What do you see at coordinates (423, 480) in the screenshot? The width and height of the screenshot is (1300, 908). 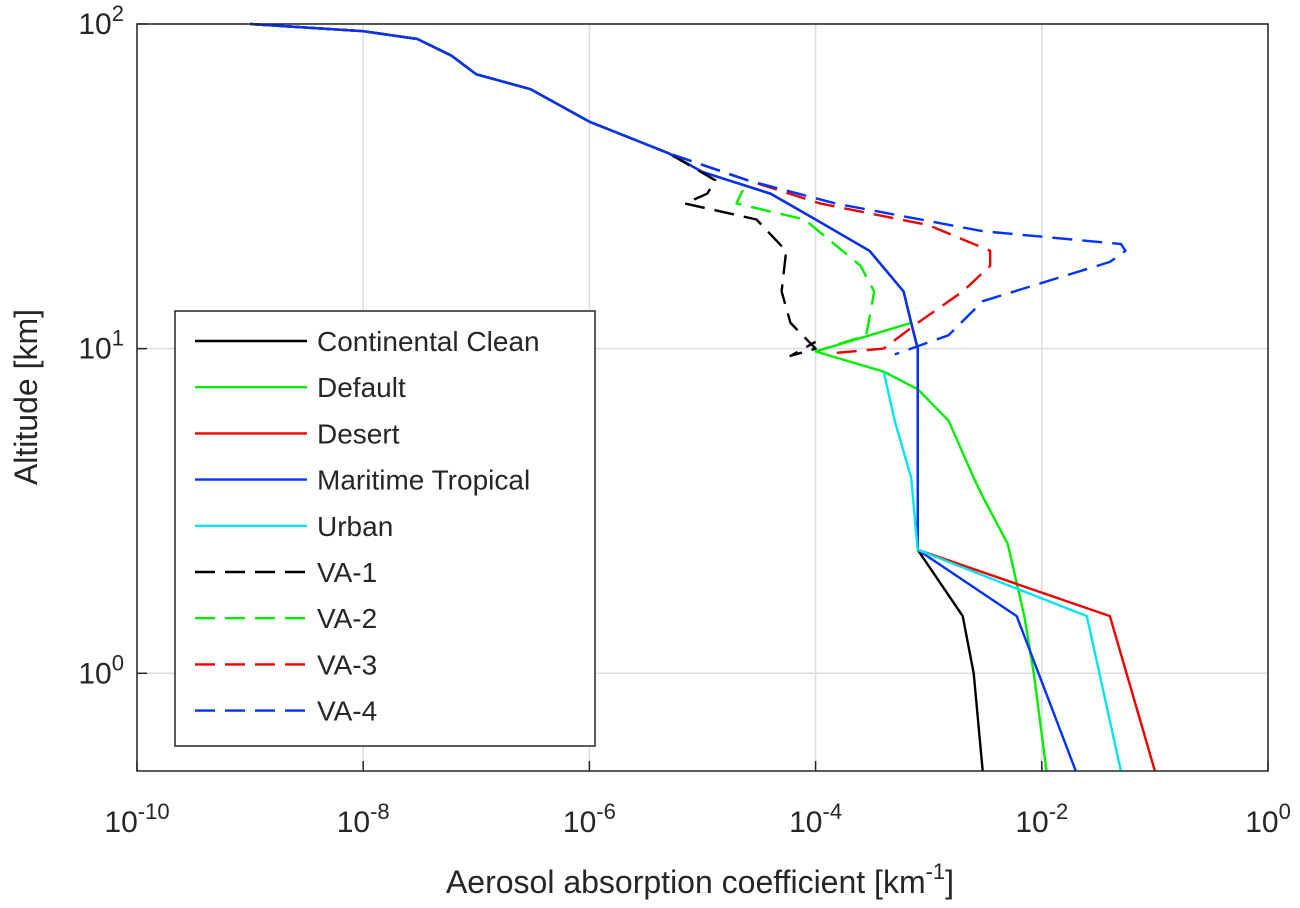 I see `legend-label: Maritime Tropical` at bounding box center [423, 480].